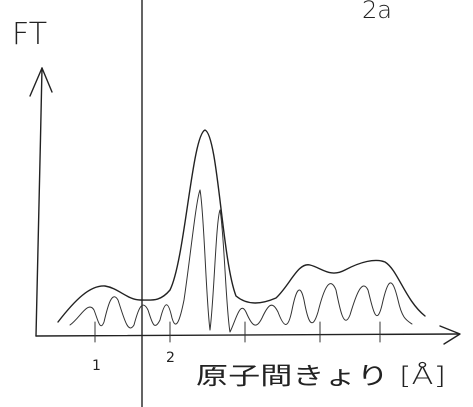  I want to click on x-axis-arrow, so click(450, 335).